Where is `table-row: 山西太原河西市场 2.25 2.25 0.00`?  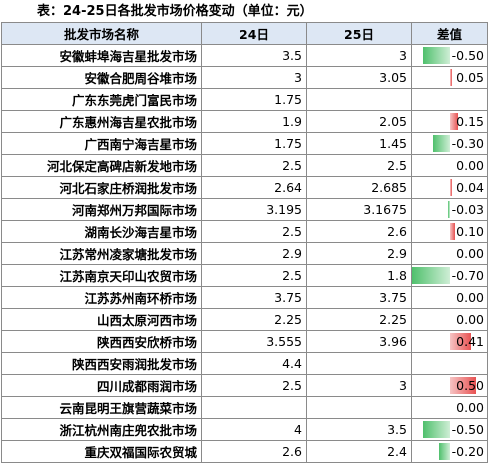 table-row: 山西太原河西市场 2.25 2.25 0.00 is located at coordinates (244, 319).